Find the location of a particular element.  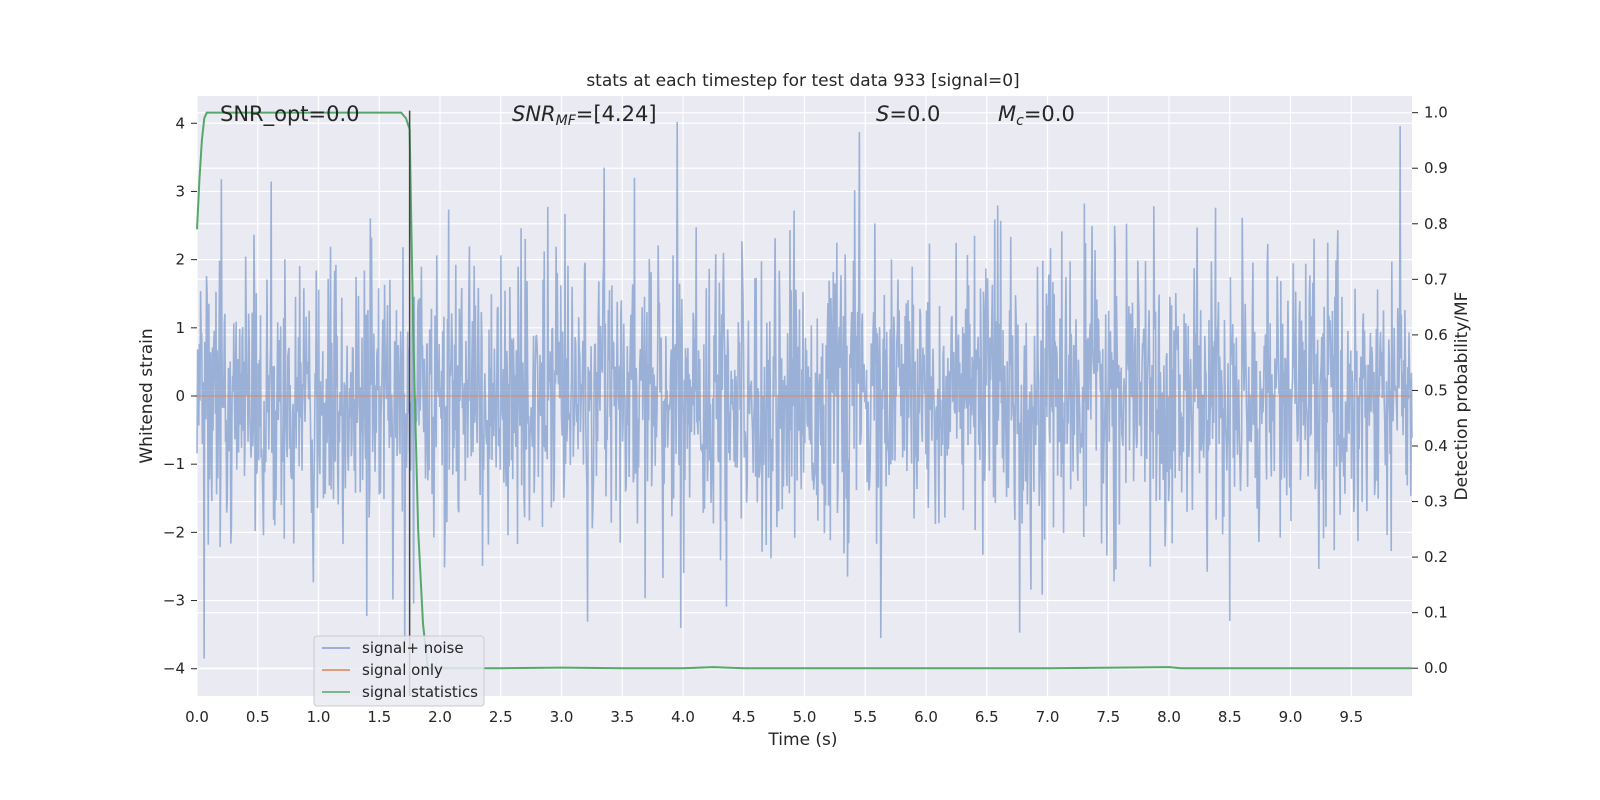

y2-tick-label: 0.6 is located at coordinates (1436, 335).